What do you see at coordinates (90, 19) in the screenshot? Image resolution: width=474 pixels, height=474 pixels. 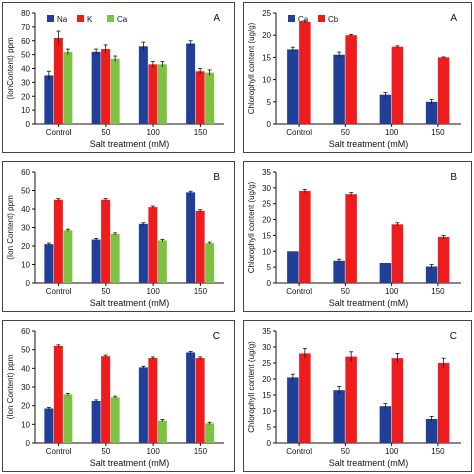 I see `legend-label: K` at bounding box center [90, 19].